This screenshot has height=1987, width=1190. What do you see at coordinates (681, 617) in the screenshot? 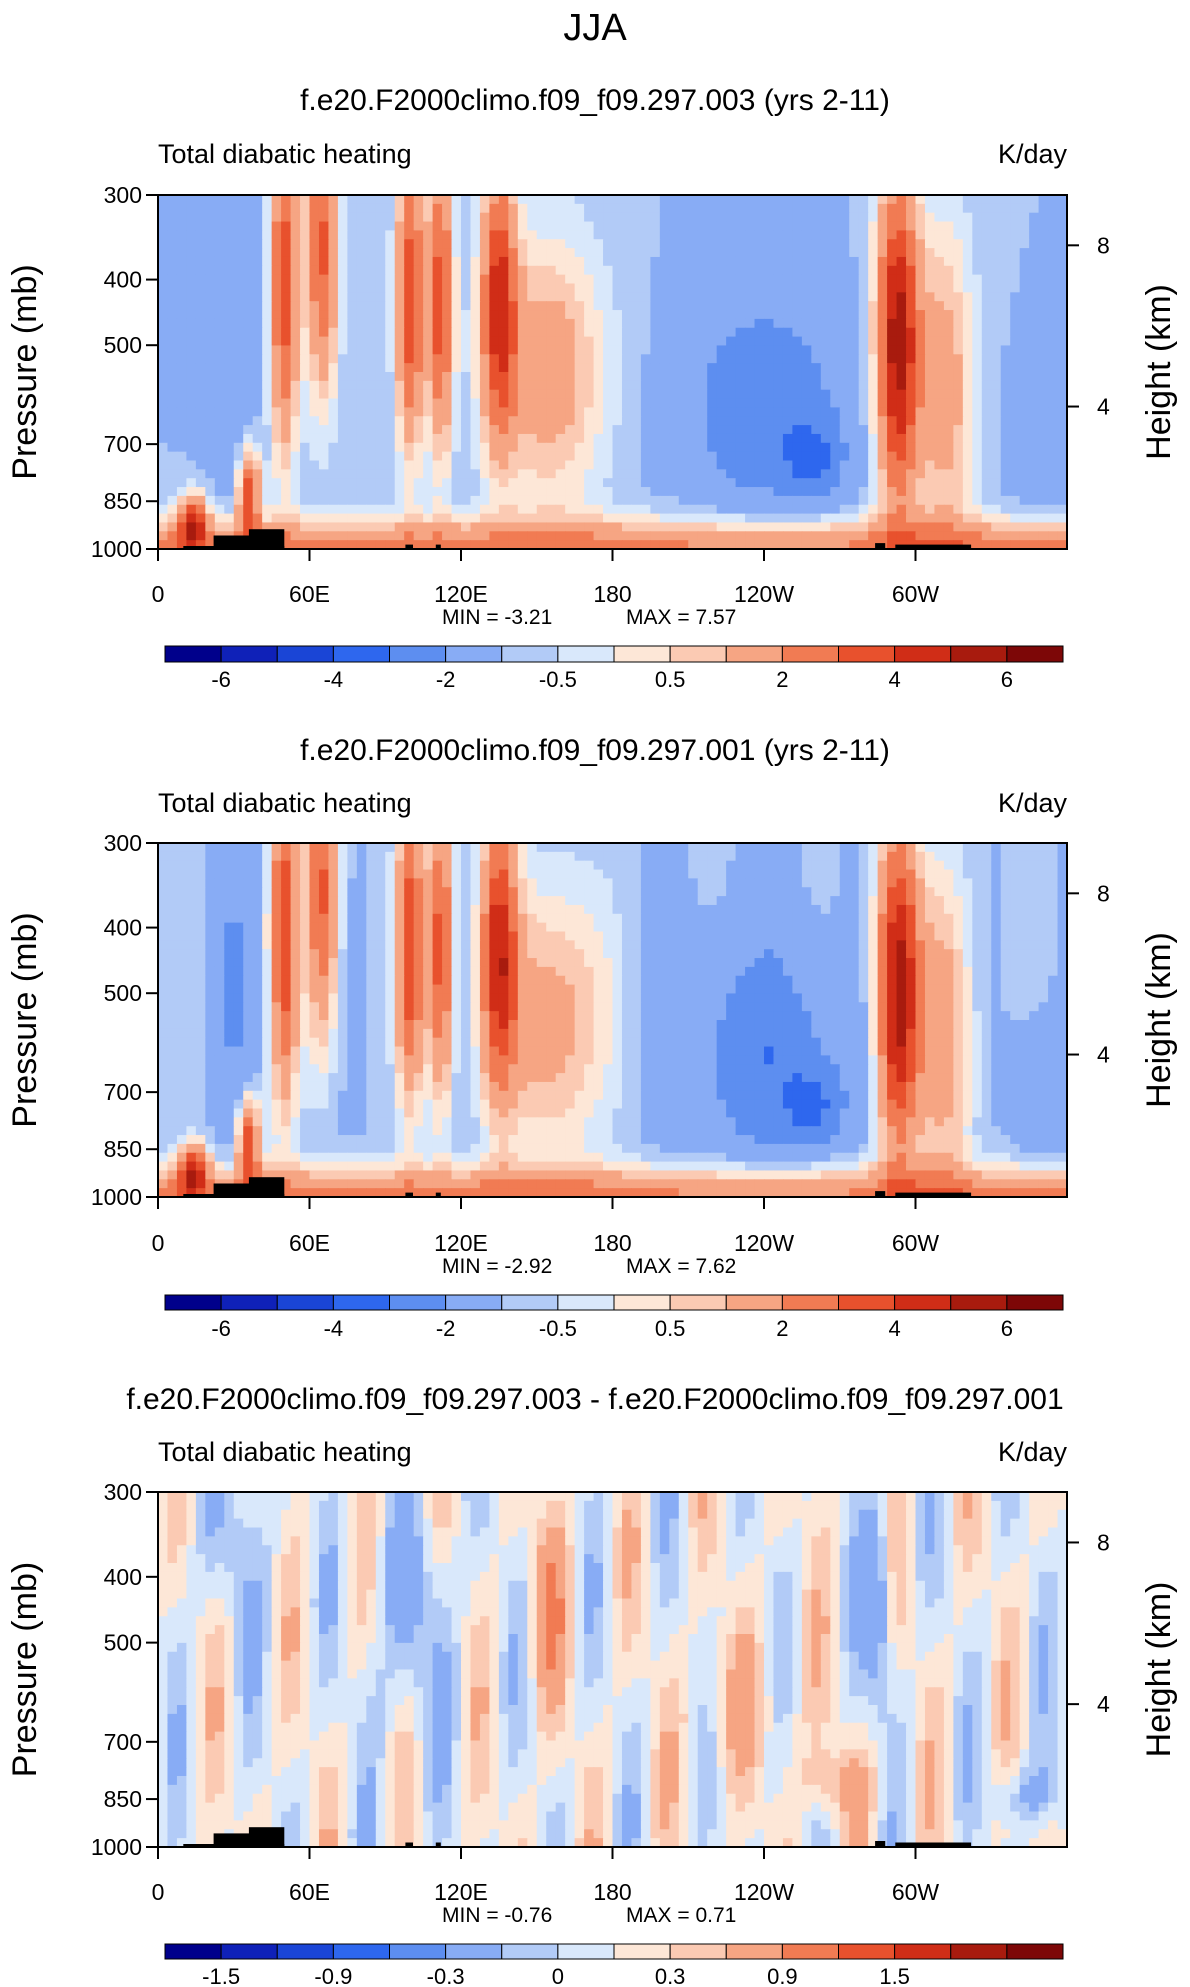
I see `max-readout: MAX = 7.57` at bounding box center [681, 617].